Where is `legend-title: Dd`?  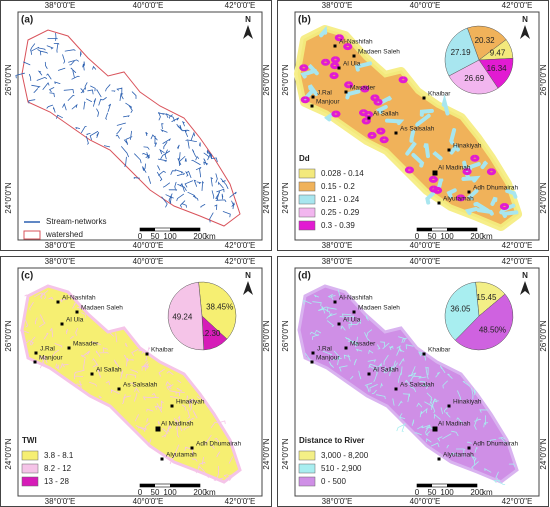 legend-title: Dd is located at coordinates (304, 158).